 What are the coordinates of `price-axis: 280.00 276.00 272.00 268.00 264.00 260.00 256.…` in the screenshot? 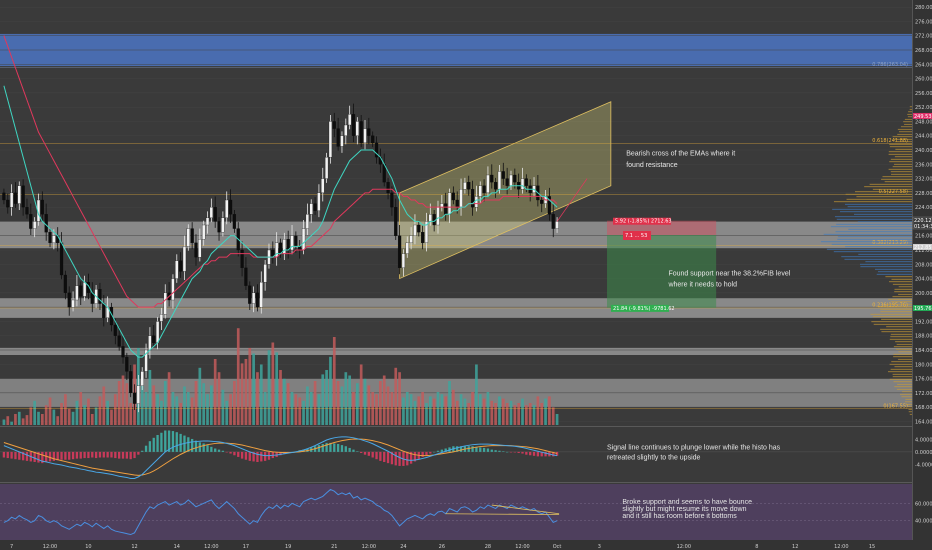 It's located at (922, 275).